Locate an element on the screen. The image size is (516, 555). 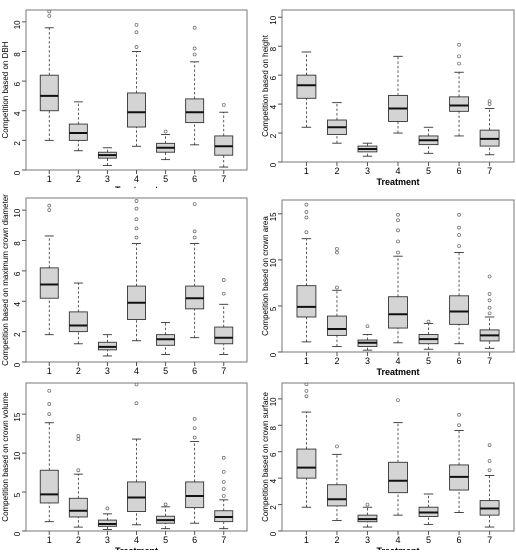
y-tick-label: 0 is located at coordinates (273, 354).